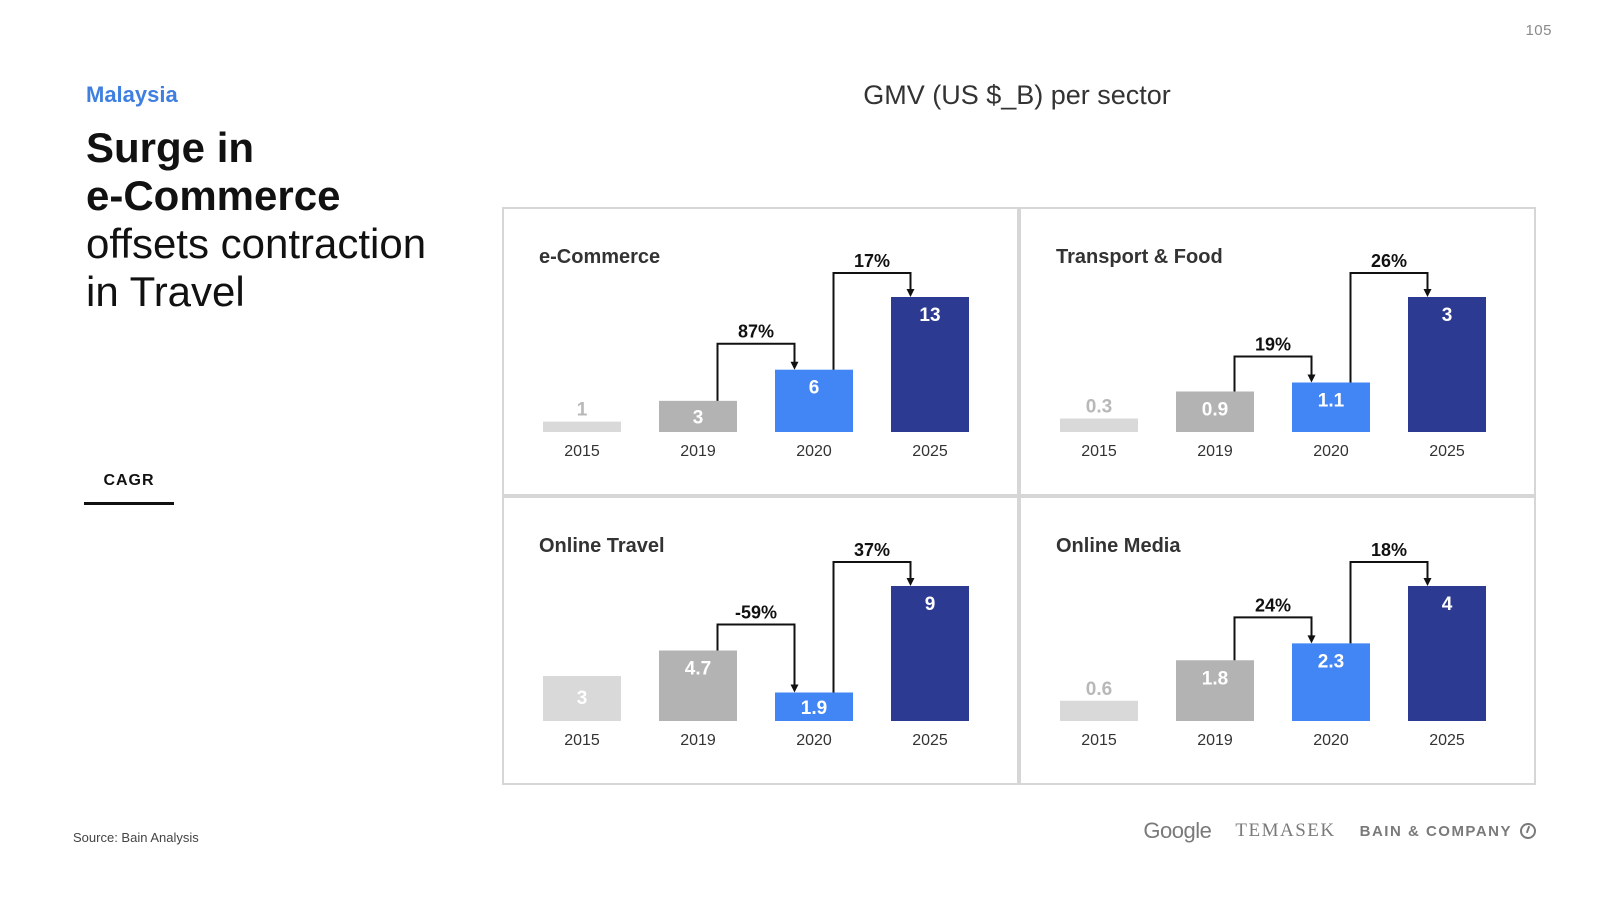 The image size is (1600, 900). I want to click on page-number: 105, so click(1538, 30).